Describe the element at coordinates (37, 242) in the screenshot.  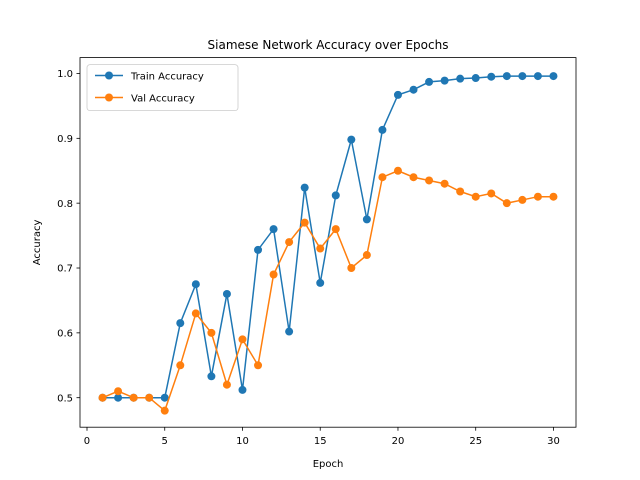
I see `y-axis-label: Accuracy` at that location.